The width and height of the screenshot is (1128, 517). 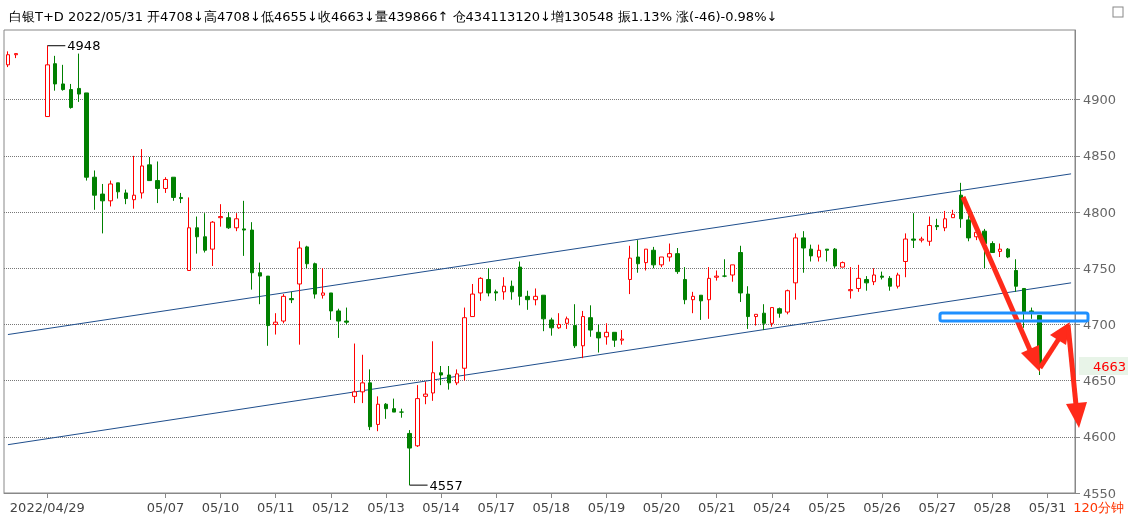 What do you see at coordinates (446, 485) in the screenshot?
I see `annotation: 4557` at bounding box center [446, 485].